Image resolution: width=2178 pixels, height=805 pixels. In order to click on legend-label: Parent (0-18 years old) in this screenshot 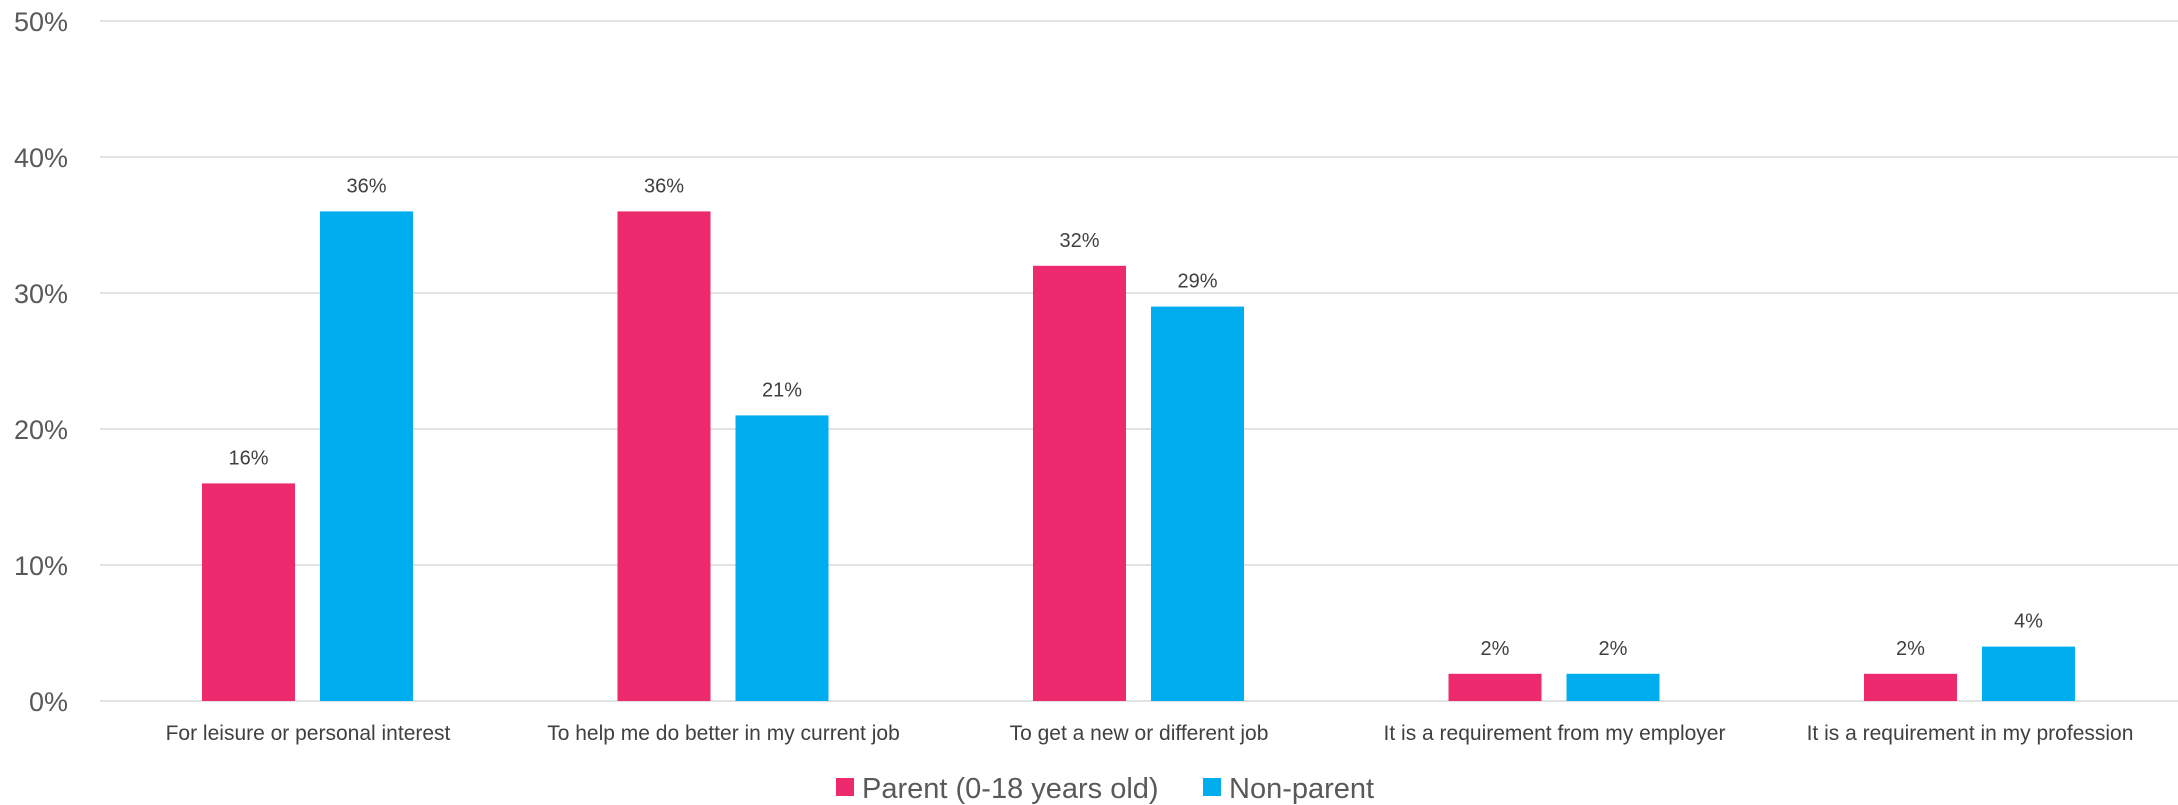, I will do `click(1010, 789)`.